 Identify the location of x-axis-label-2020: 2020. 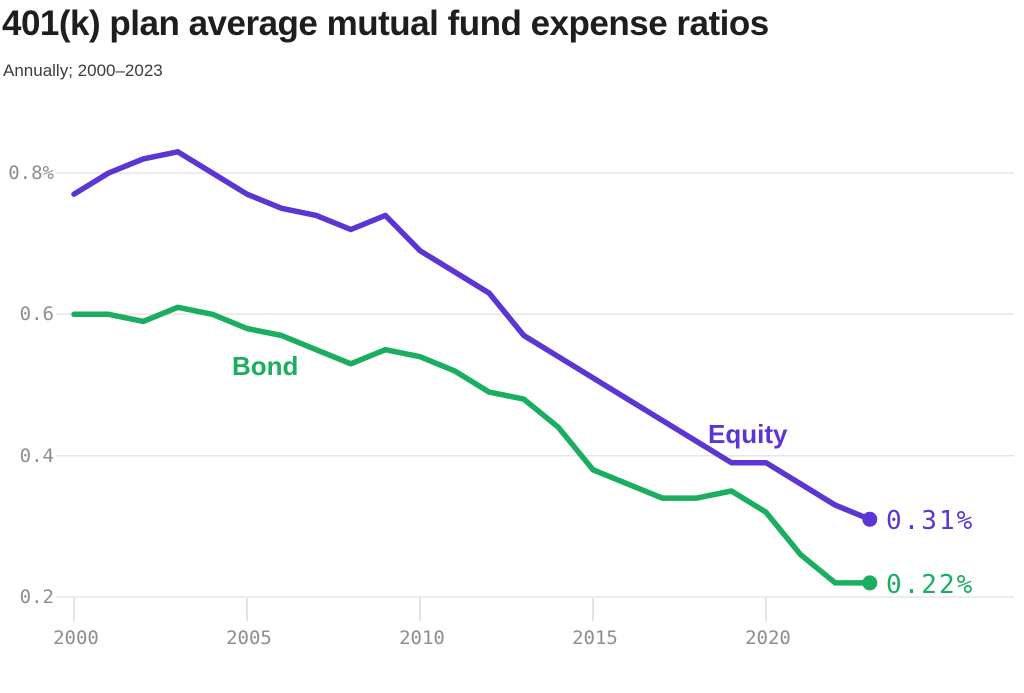
(768, 638).